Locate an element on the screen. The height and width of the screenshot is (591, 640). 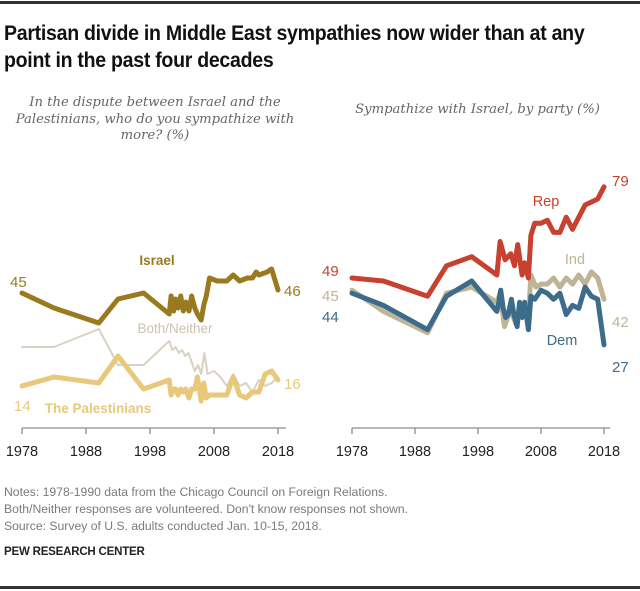
left-series-label-both-neither: Both/Neither is located at coordinates (175, 328).